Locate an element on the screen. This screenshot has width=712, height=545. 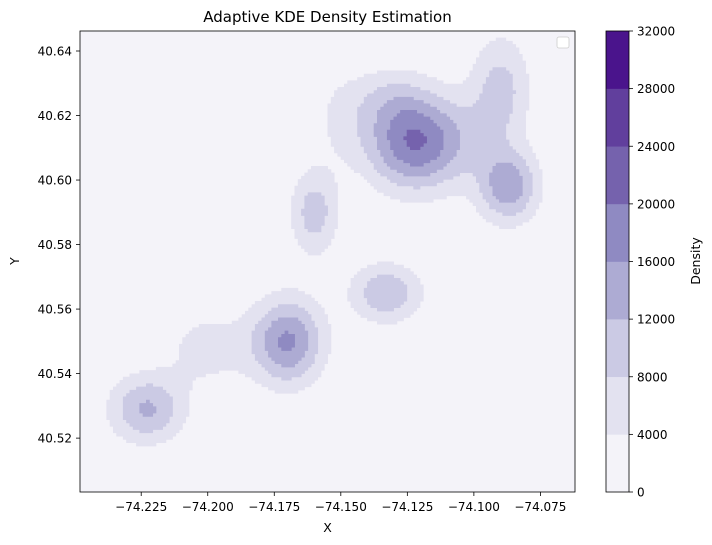
y-tick-label: 40.60 is located at coordinates (55, 181).